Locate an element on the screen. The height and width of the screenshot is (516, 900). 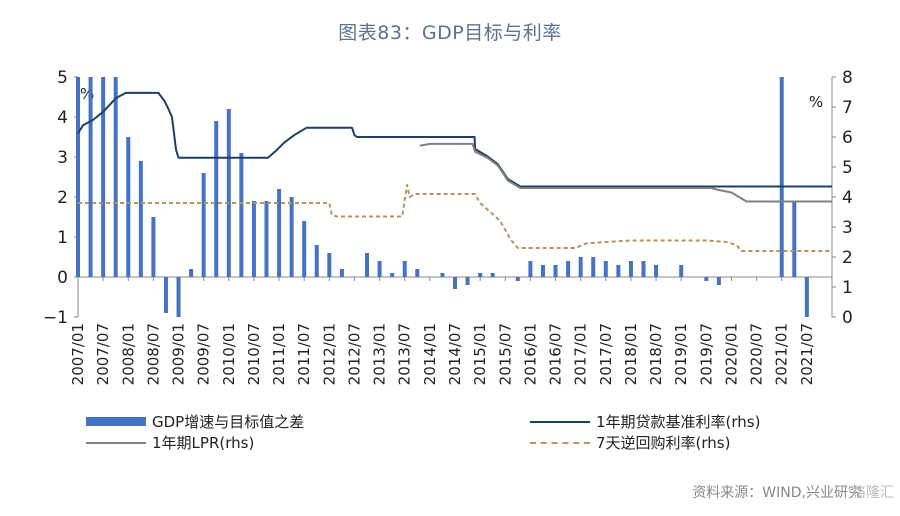
x-tick-label: 2013/01 is located at coordinates (380, 354).